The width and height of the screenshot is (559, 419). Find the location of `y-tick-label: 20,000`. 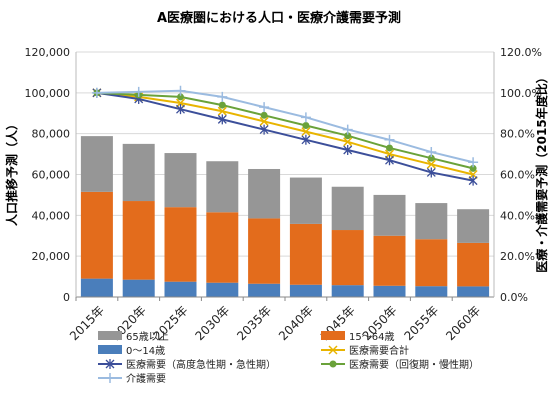

y-tick-label: 20,000 is located at coordinates (51, 256).